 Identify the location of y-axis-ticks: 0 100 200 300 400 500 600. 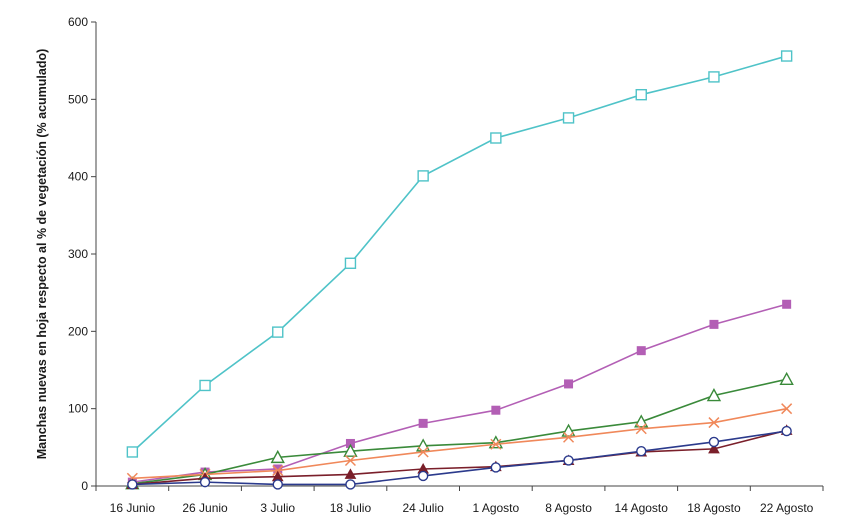
(82, 254).